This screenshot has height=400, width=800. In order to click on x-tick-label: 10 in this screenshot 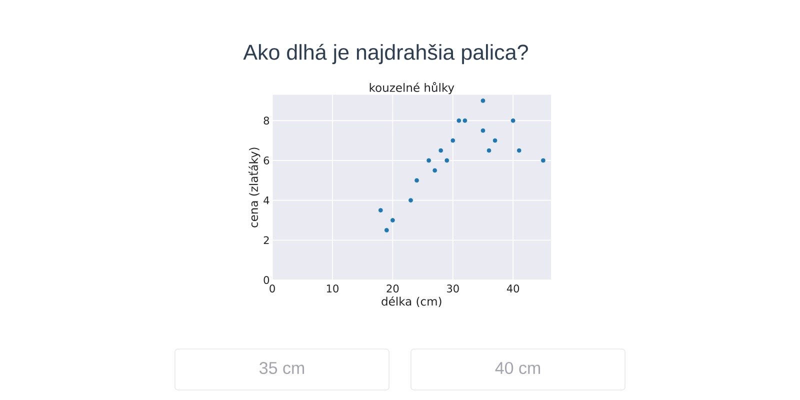, I will do `click(332, 288)`.